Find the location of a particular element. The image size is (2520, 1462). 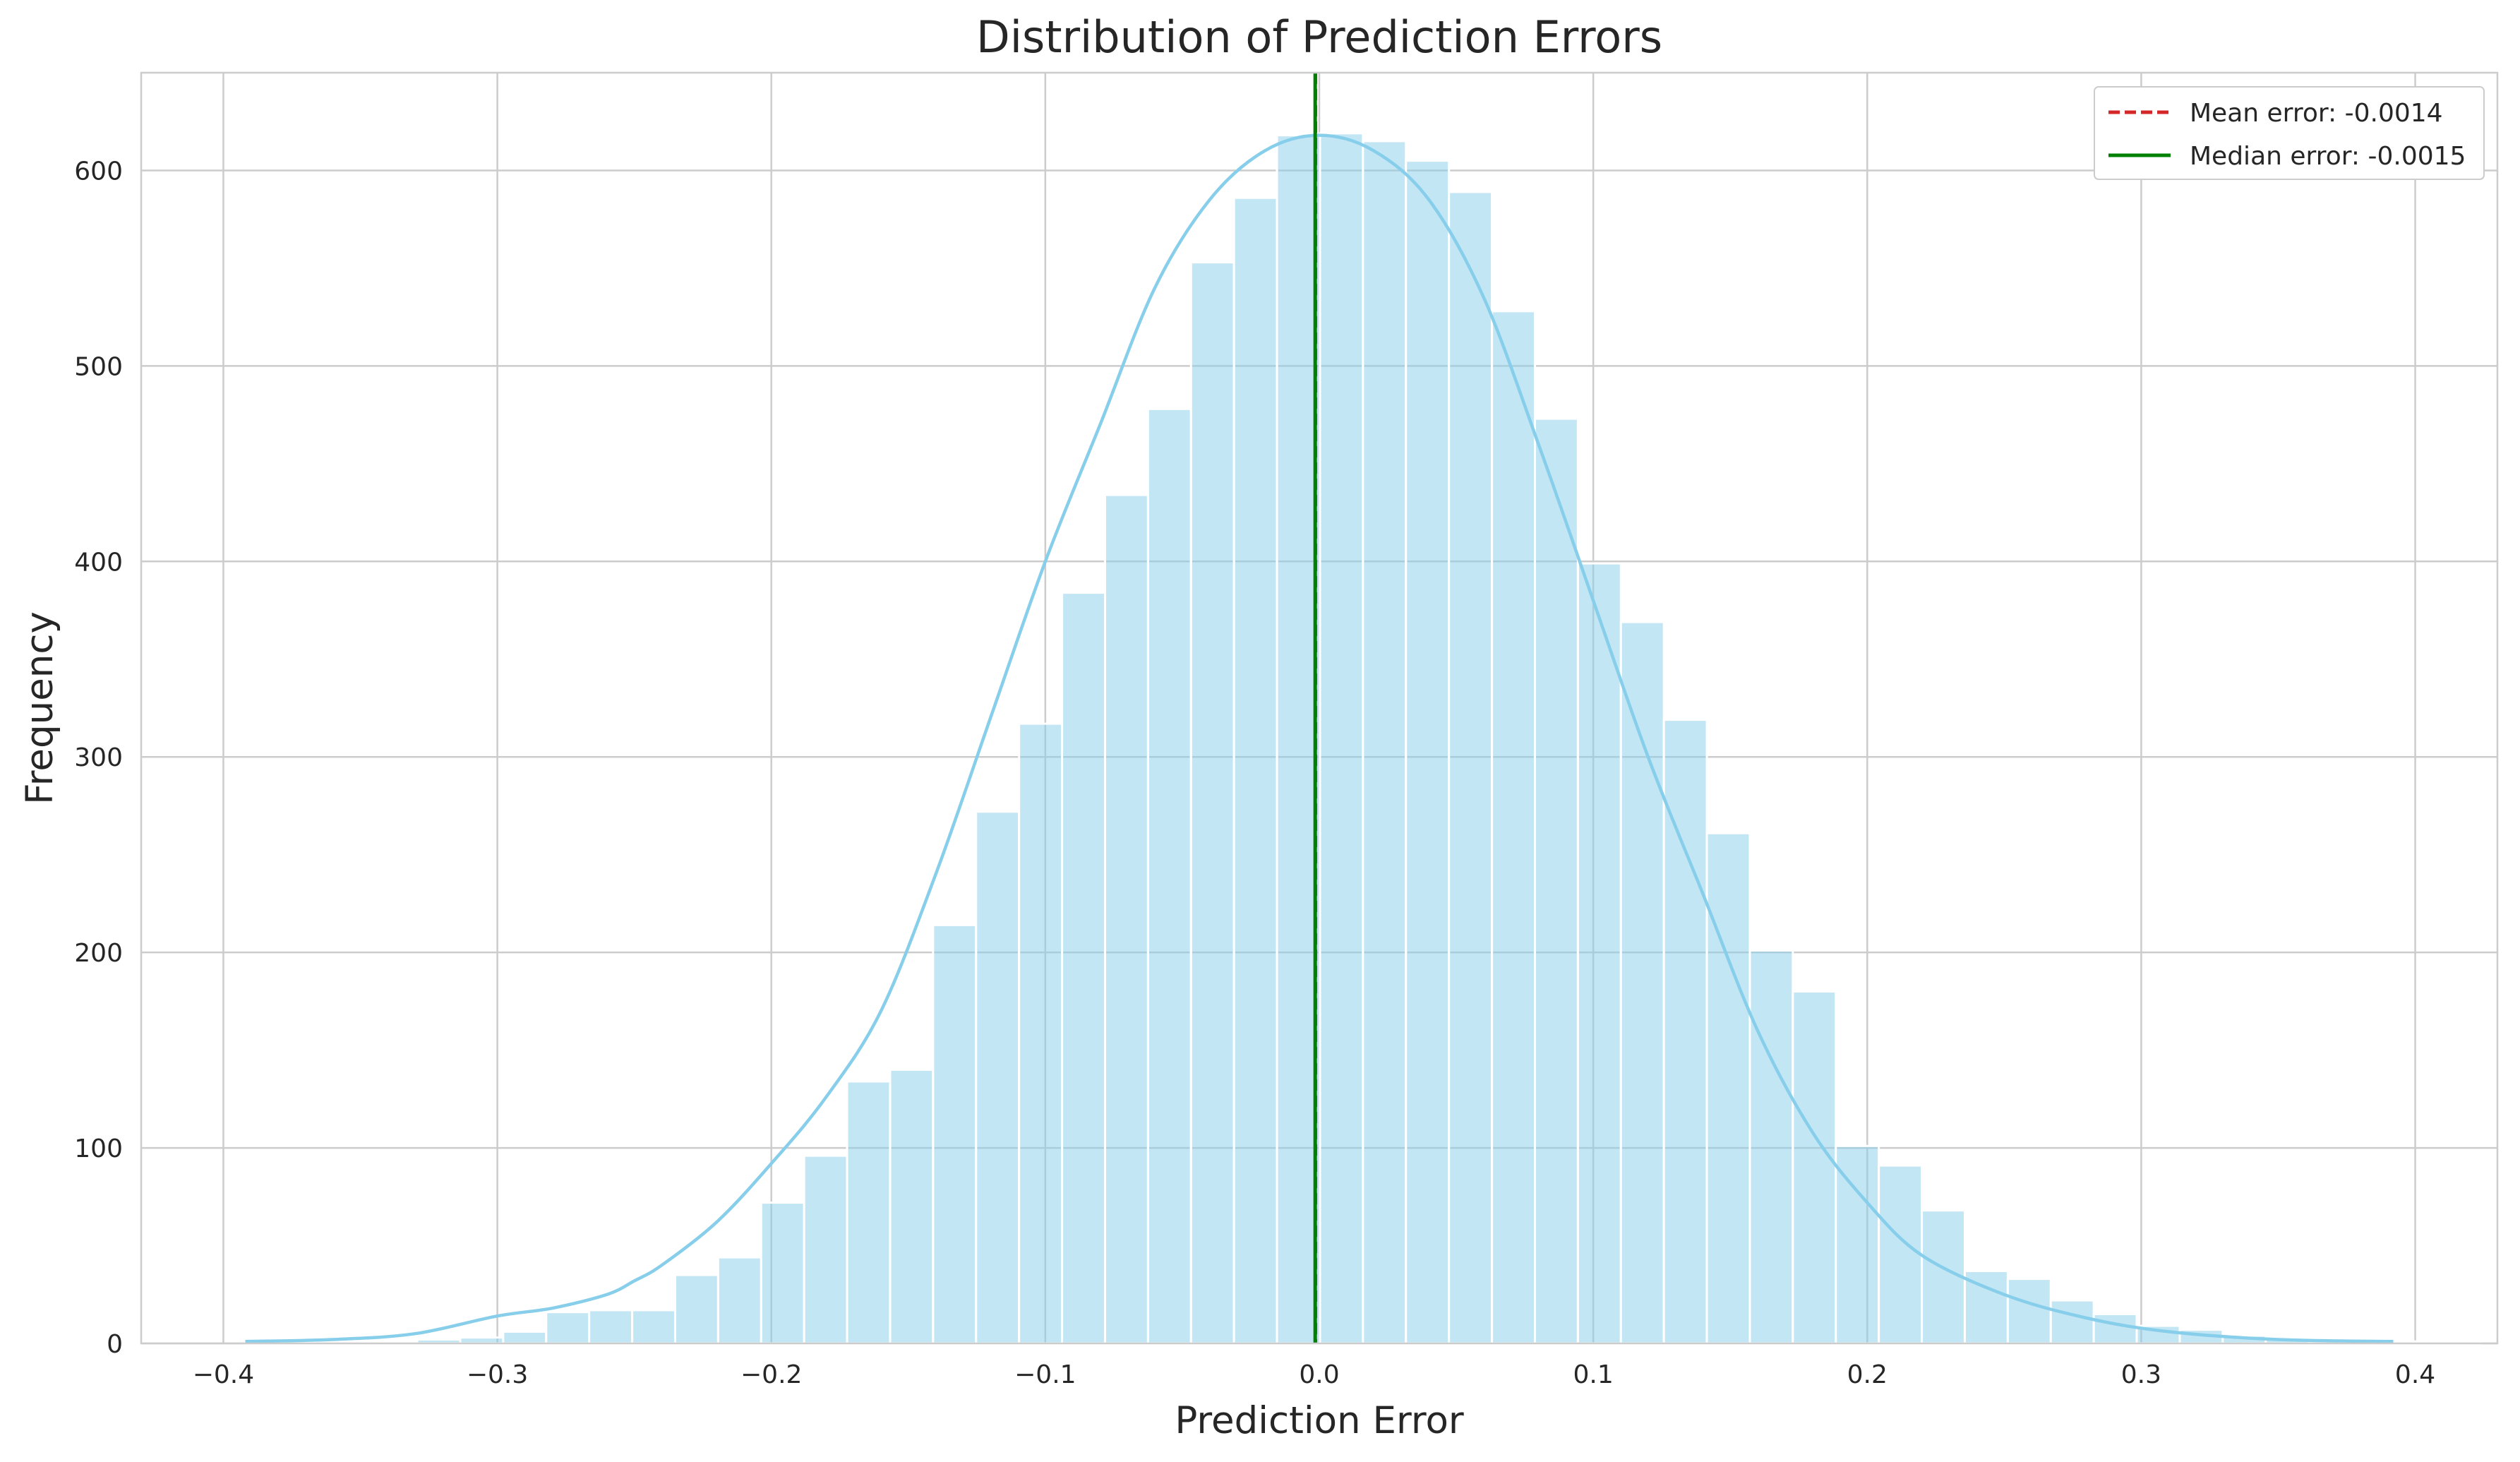

x-tick-label: −0.1 is located at coordinates (1045, 1374).